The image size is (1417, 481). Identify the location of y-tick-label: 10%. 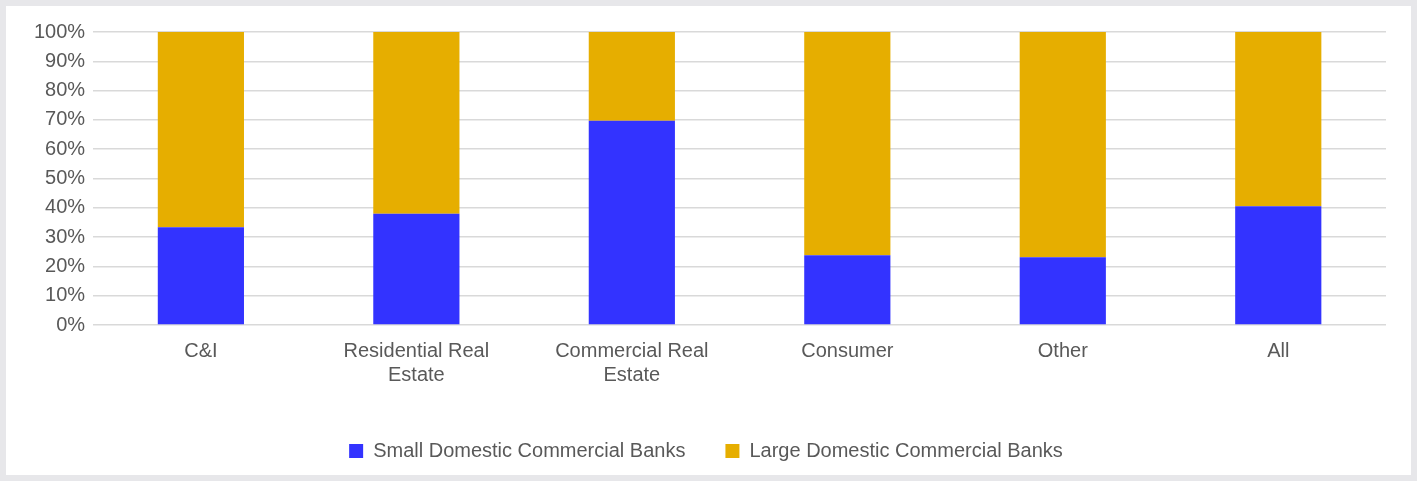
(65, 294).